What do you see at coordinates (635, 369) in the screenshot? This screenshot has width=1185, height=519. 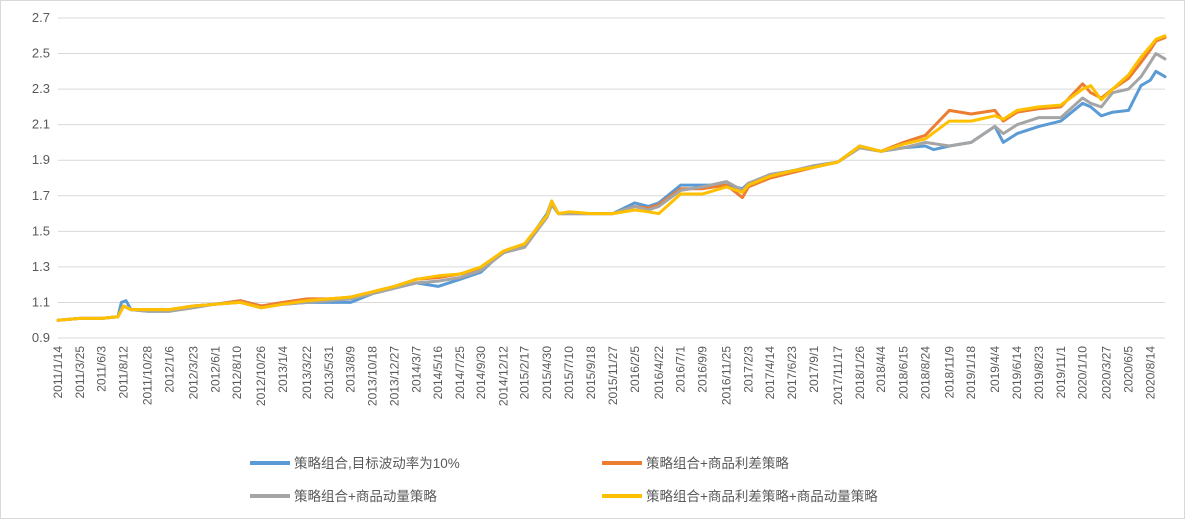 I see `x-tick-label: 2016/2/5` at bounding box center [635, 369].